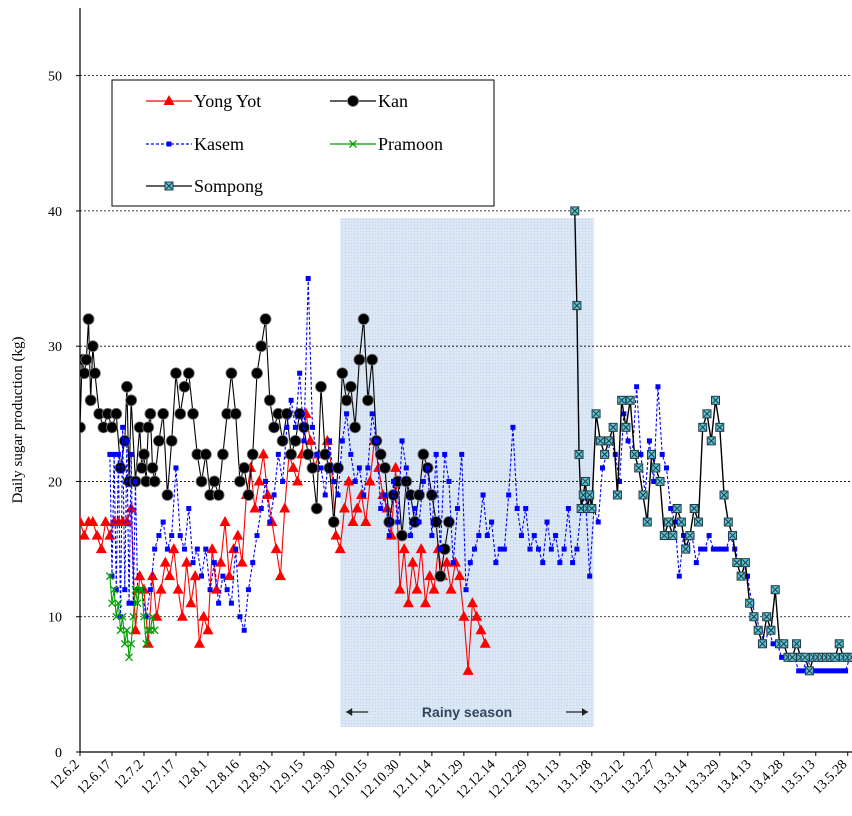 This screenshot has height=816, width=852. I want to click on x-tick-label: 13.2.12, so click(606, 777).